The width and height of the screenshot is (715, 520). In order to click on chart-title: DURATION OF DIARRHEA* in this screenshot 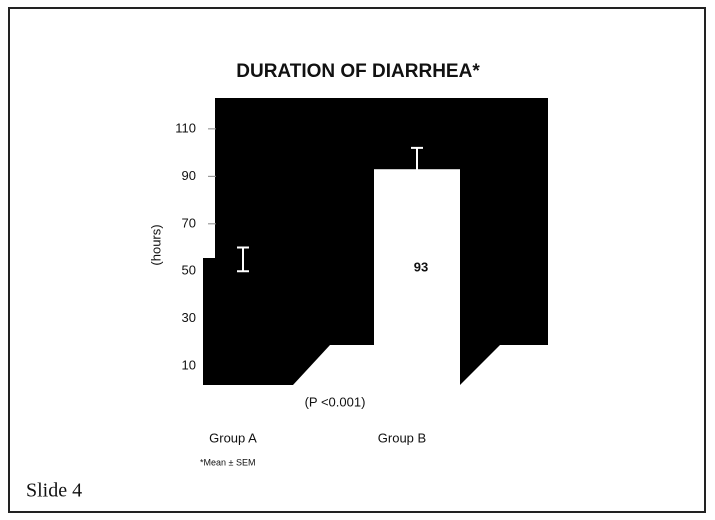, I will do `click(358, 71)`.